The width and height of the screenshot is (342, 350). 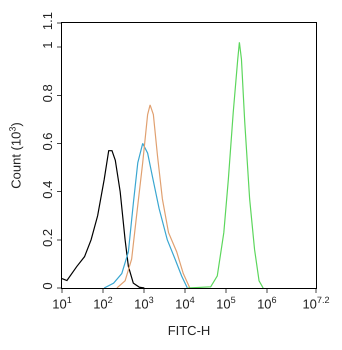 What do you see at coordinates (47, 21) in the screenshot?
I see `y-tick-label: 1.1` at bounding box center [47, 21].